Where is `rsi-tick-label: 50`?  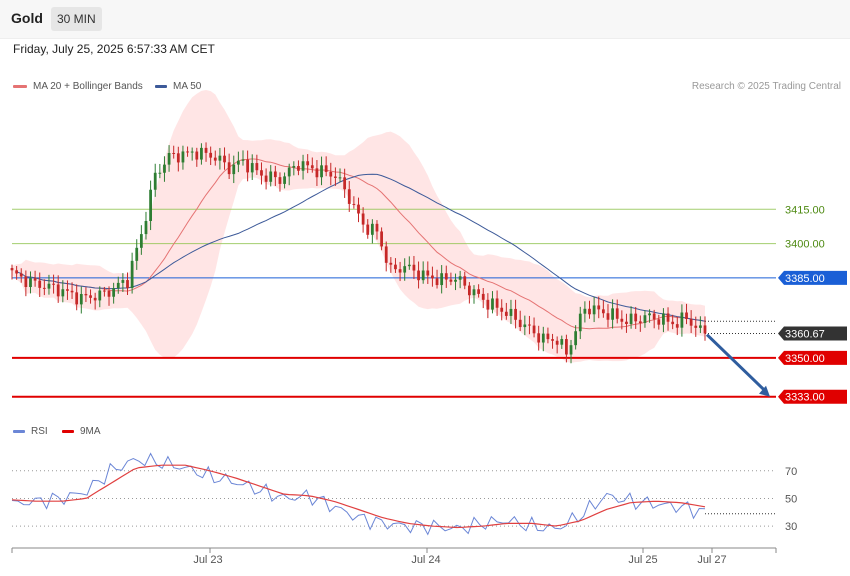 rsi-tick-label: 50 is located at coordinates (791, 499).